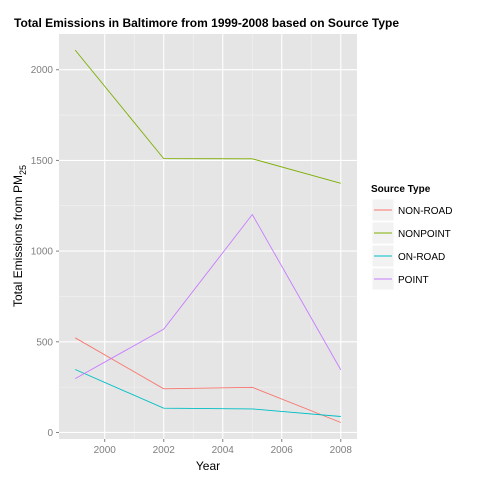 Image resolution: width=480 pixels, height=480 pixels. What do you see at coordinates (23, 170) in the screenshot?
I see `y-axis-title-subscript: 25` at bounding box center [23, 170].